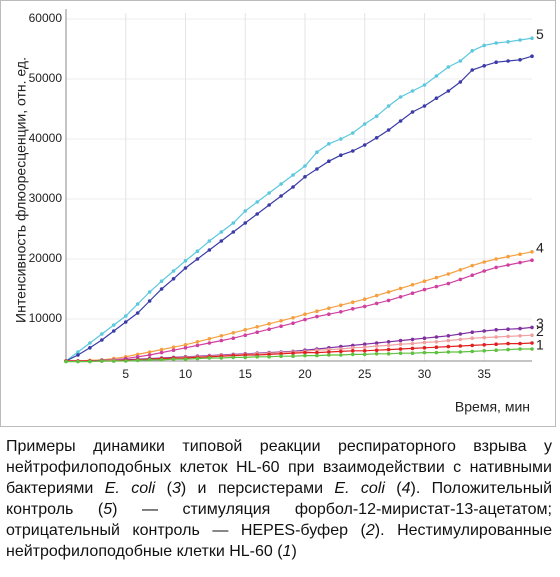 The image size is (560, 577). Describe the element at coordinates (294, 551) in the screenshot. I see `caption-text: )` at that location.